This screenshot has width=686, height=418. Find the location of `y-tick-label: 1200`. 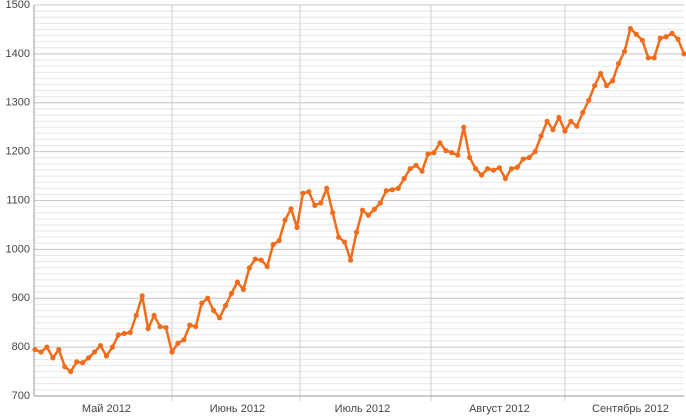

y-tick-label: 1200 is located at coordinates (18, 152).